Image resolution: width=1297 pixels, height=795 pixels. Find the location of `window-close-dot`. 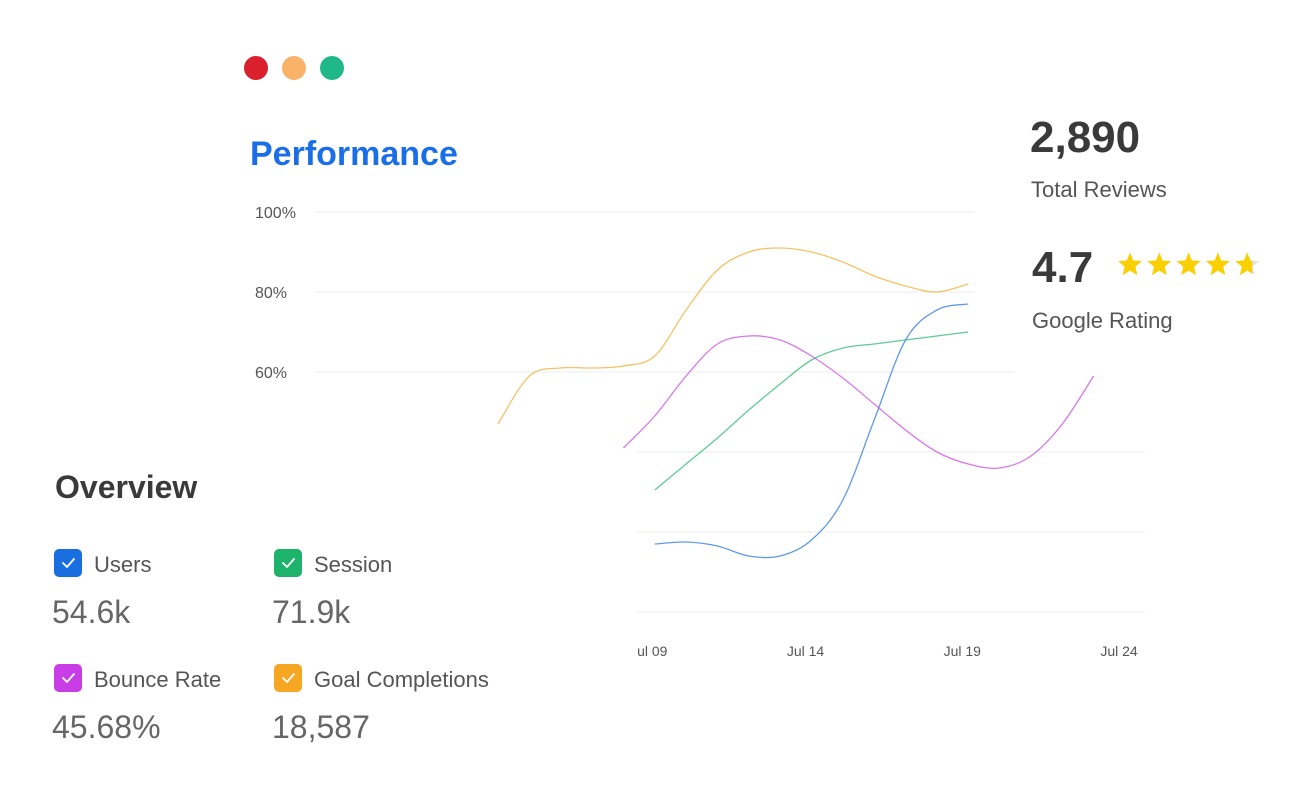

window-close-dot is located at coordinates (256, 68).